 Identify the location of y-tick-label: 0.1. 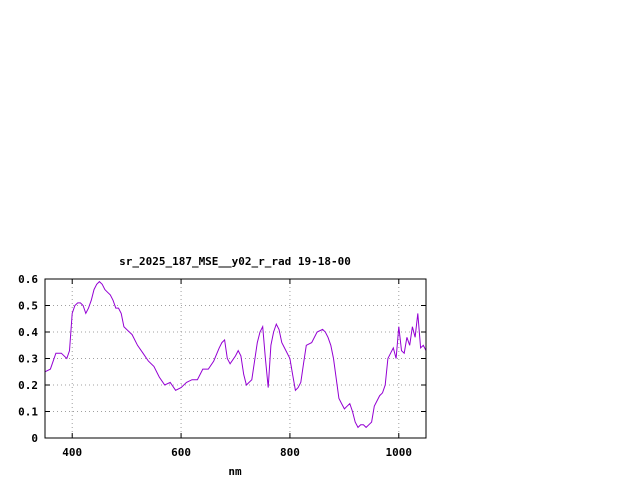
(28, 412).